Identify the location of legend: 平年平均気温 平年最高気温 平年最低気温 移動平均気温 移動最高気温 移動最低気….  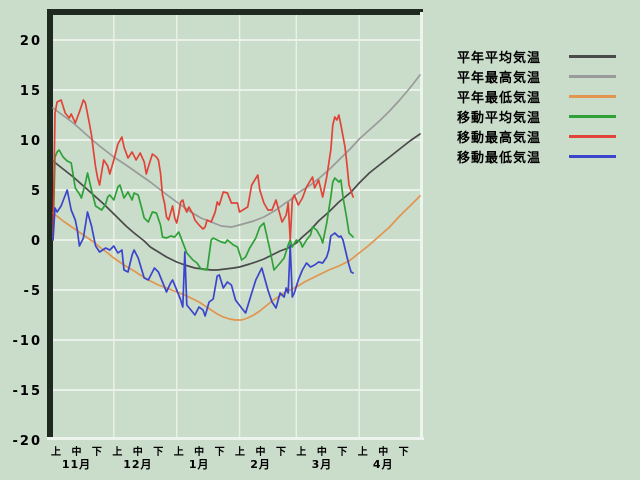
(536, 106).